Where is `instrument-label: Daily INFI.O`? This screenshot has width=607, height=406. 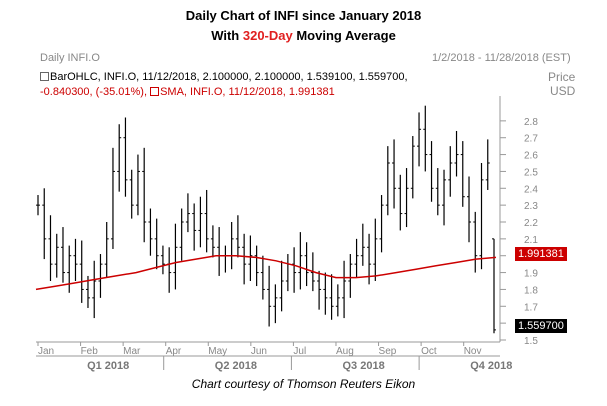
instrument-label: Daily INFI.O is located at coordinates (70, 58).